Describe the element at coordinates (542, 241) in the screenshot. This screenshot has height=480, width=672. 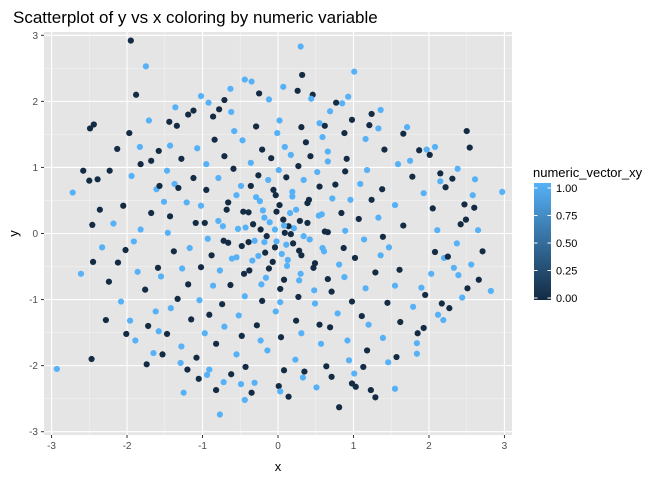
I see `legend-colorbar` at that location.